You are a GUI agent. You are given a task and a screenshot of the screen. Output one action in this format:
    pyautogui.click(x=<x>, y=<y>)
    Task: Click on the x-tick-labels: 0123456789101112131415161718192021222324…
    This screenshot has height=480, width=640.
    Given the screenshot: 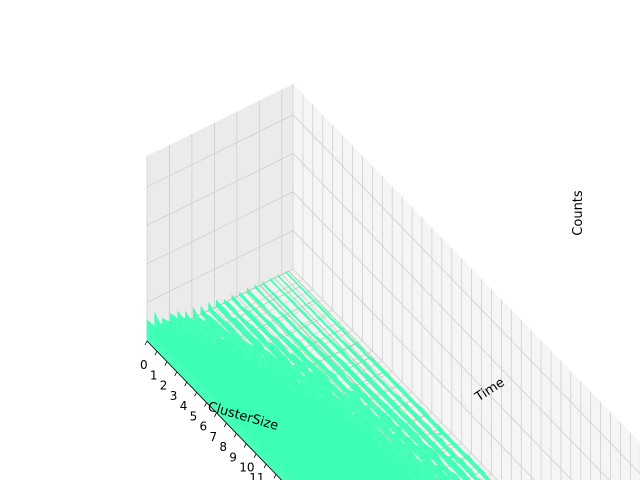 What is the action you would take?
    pyautogui.click(x=208, y=410)
    